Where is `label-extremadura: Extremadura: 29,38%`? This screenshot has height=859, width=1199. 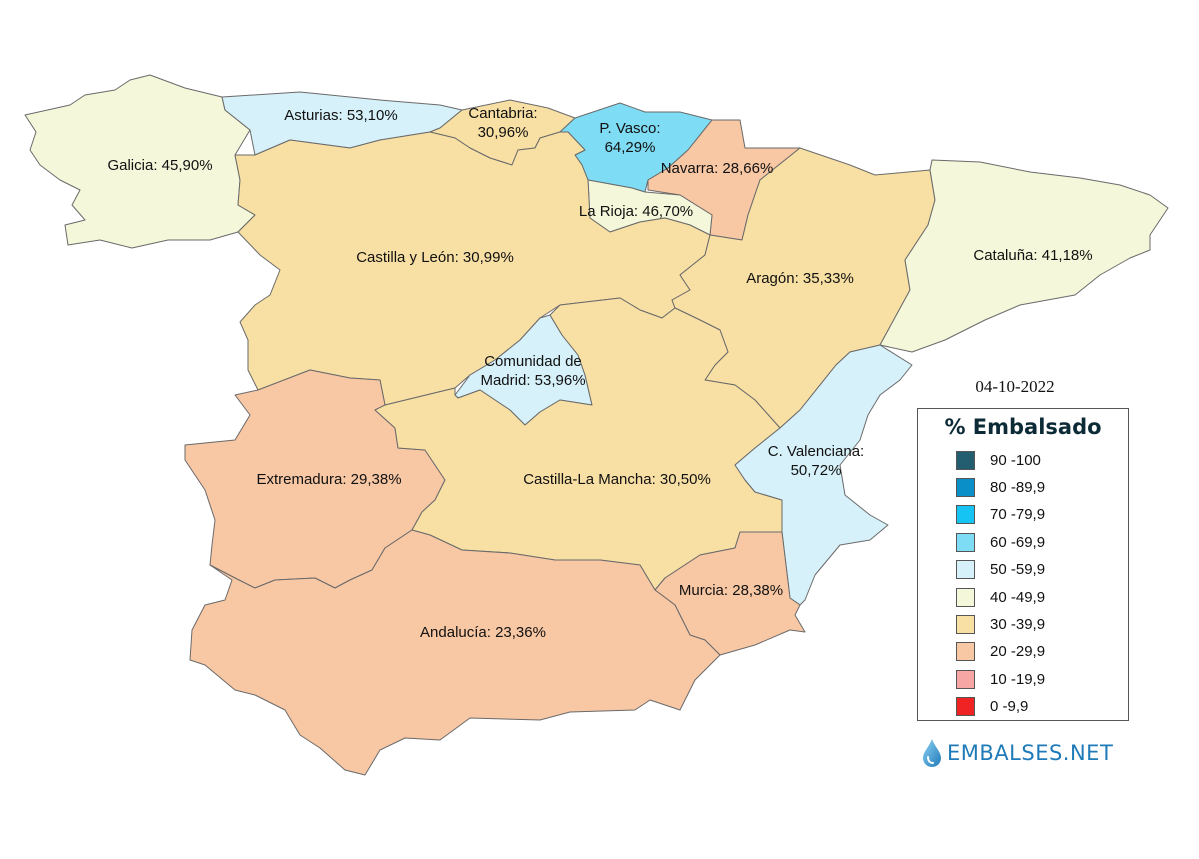
label-extremadura: Extremadura: 29,38% is located at coordinates (328, 479).